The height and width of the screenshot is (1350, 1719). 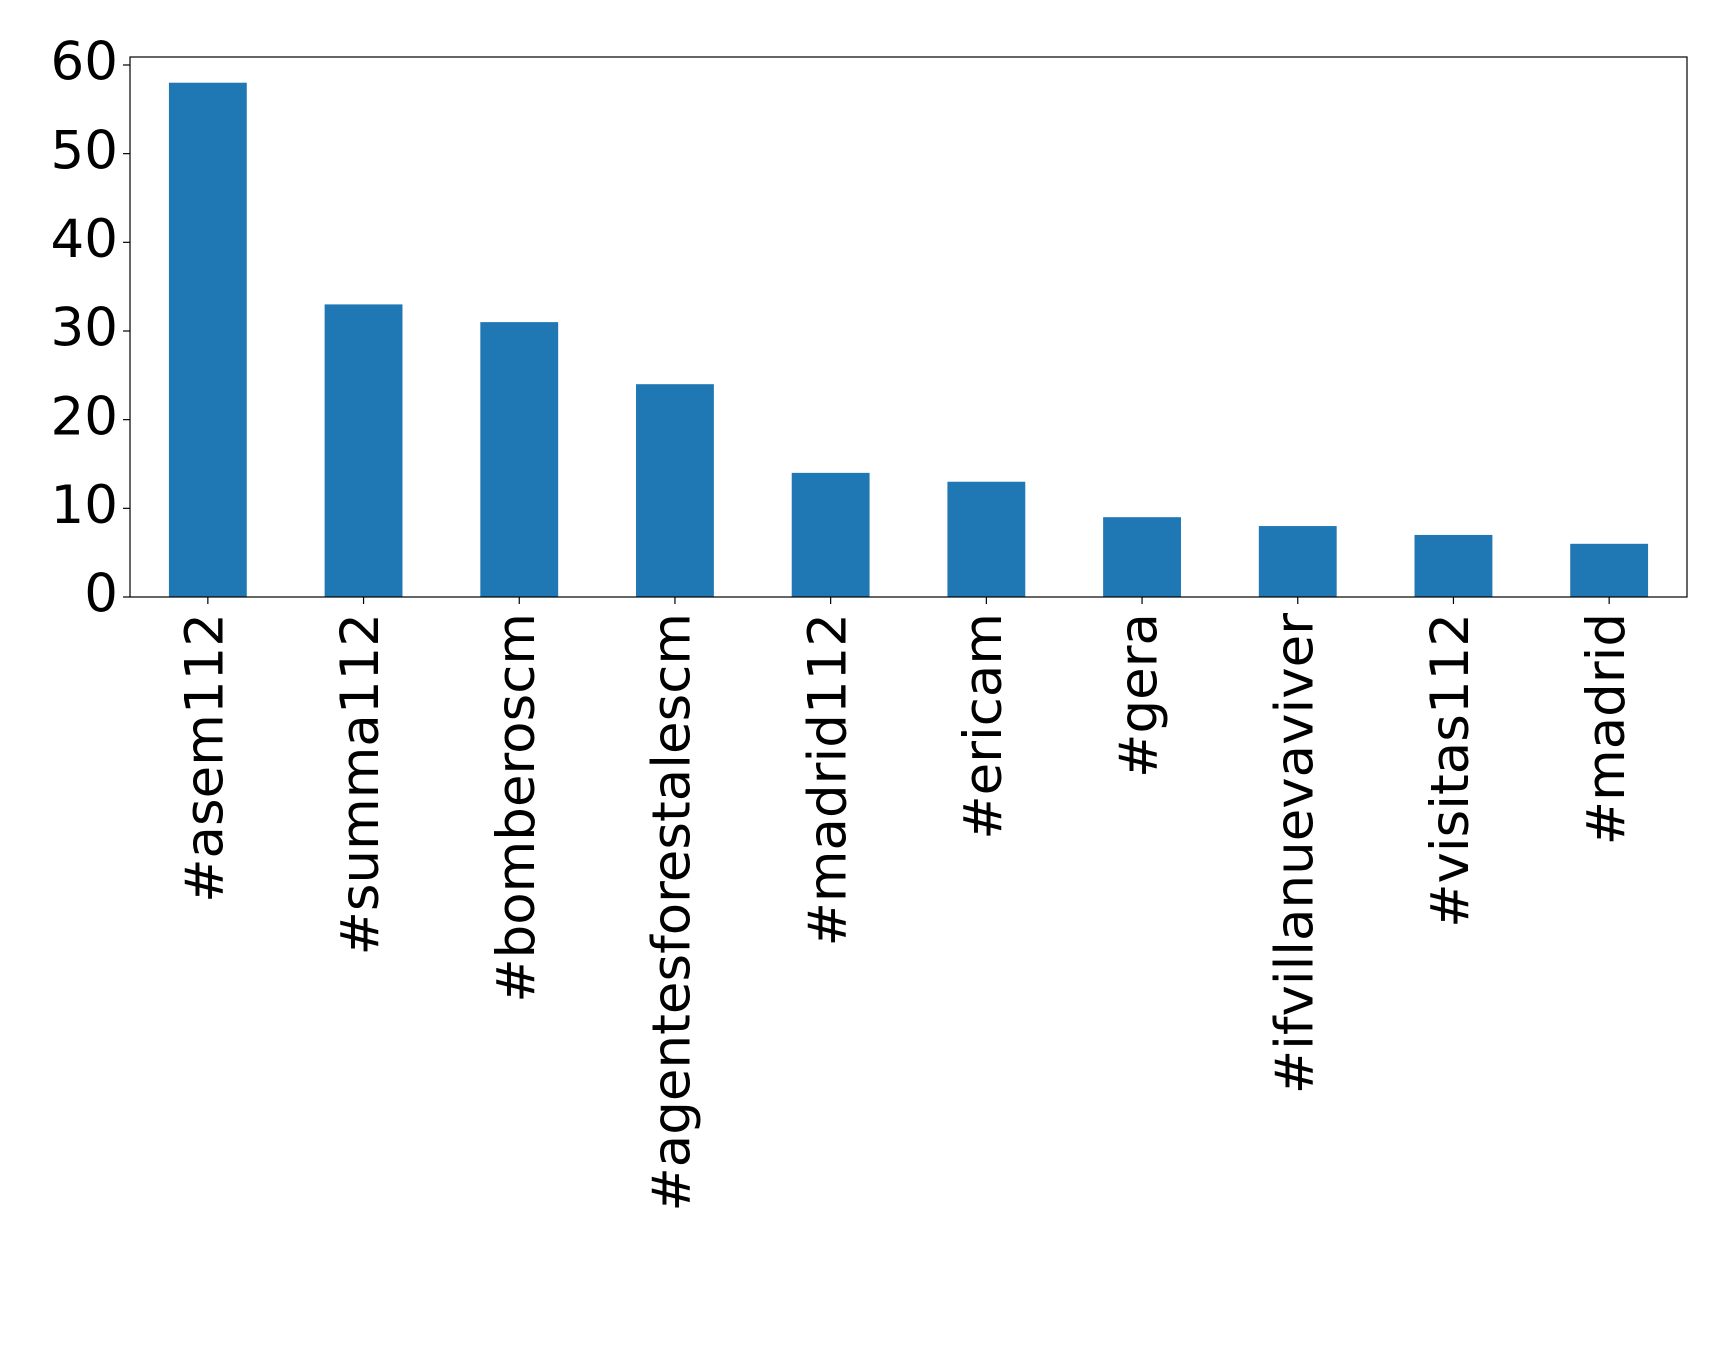 I want to click on x-tick-label: #ericam, so click(x=983, y=726).